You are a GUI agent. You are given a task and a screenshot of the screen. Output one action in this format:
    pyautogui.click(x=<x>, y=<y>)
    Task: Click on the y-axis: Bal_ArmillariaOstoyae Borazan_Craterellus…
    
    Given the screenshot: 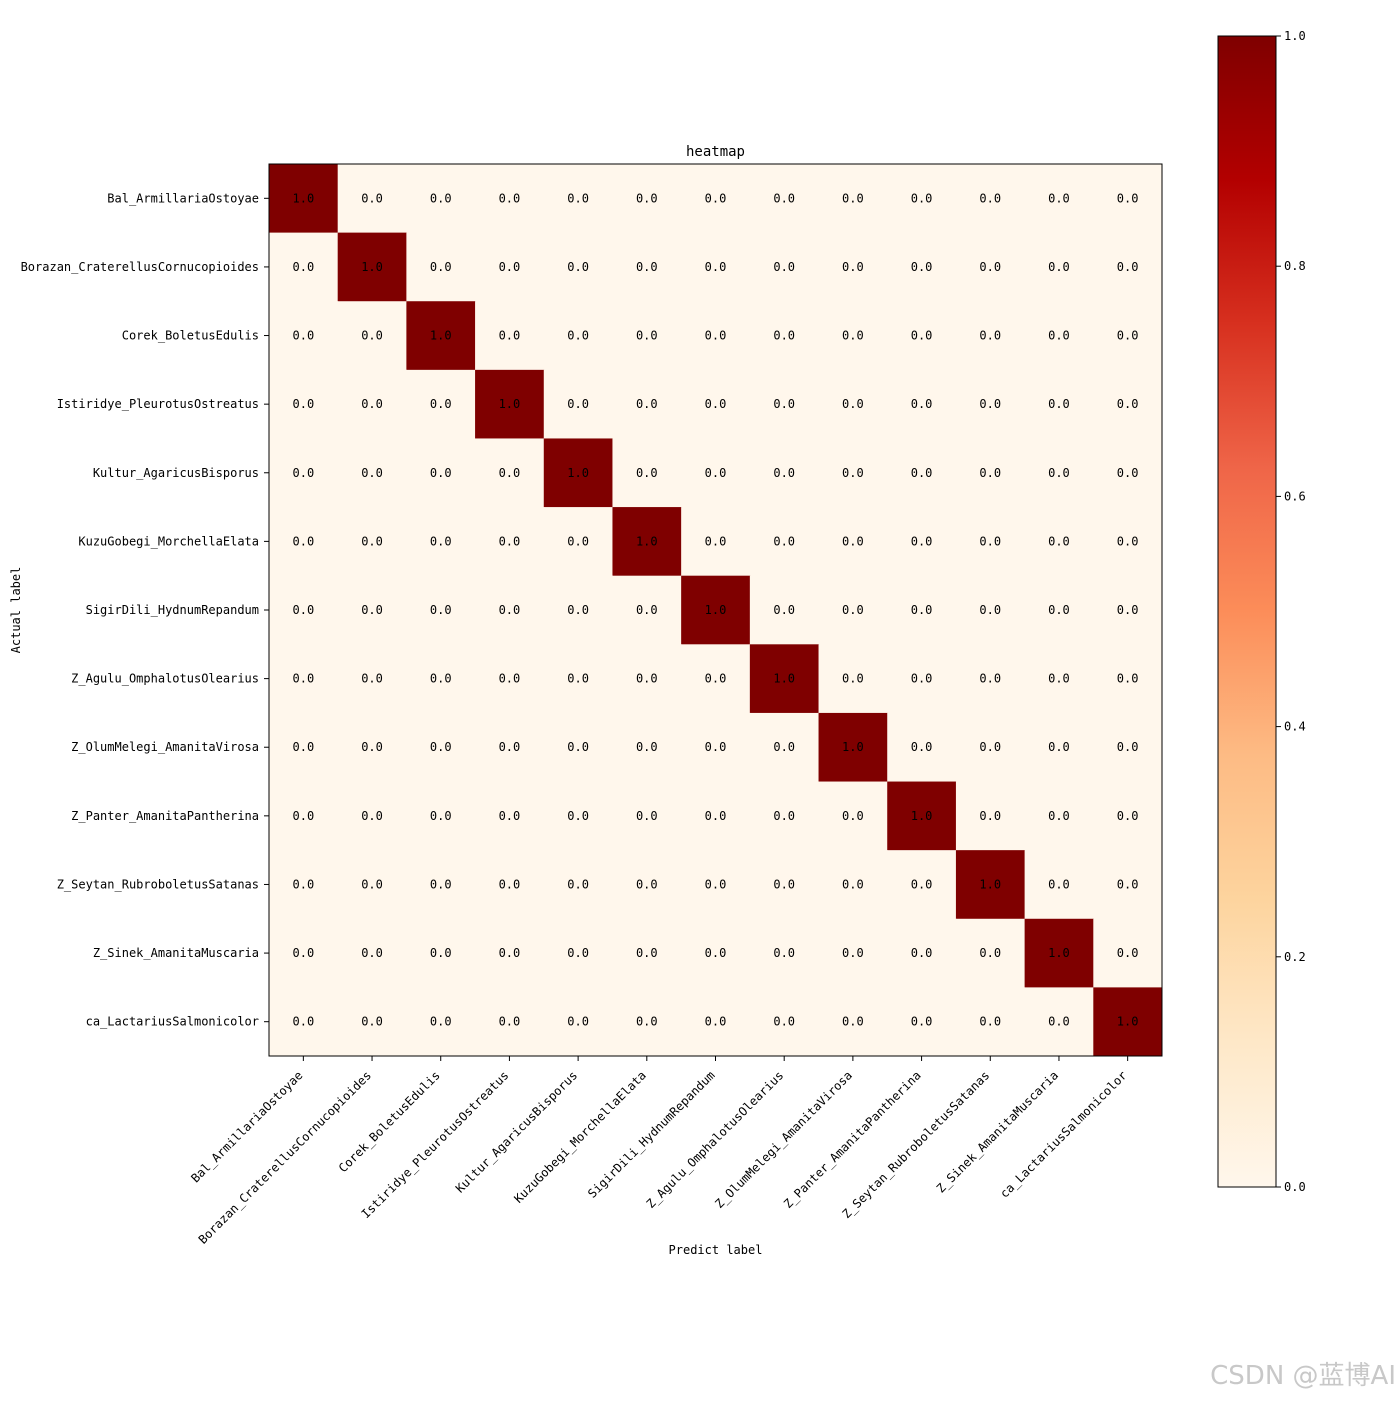 What is the action you would take?
    pyautogui.click(x=145, y=610)
    